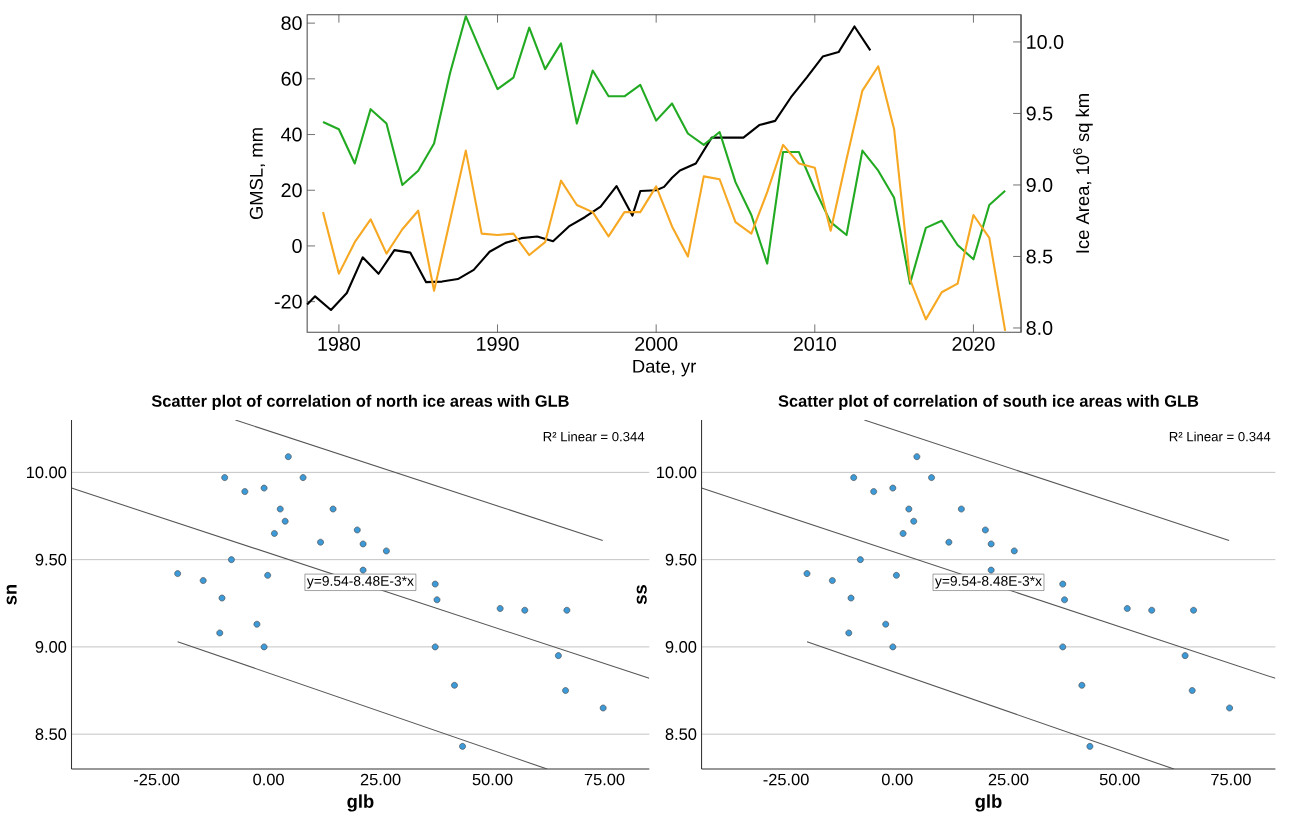  What do you see at coordinates (1083, 173) in the screenshot?
I see `y2-axis-title: Ice Area, 10$^{6}$ sq km` at bounding box center [1083, 173].